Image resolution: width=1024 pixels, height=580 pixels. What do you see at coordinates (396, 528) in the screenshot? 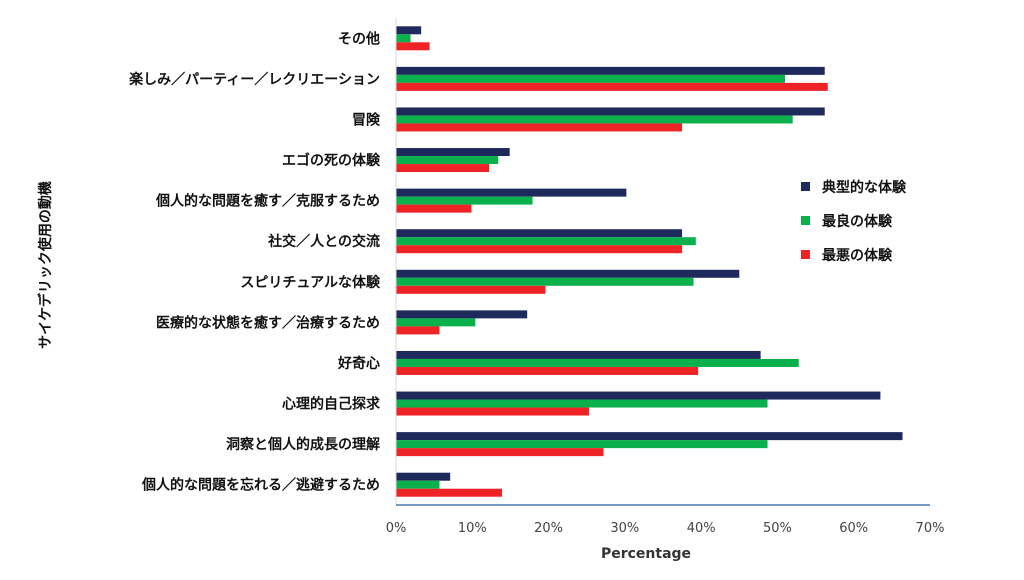
I see `x-tick-label: 0%` at bounding box center [396, 528].